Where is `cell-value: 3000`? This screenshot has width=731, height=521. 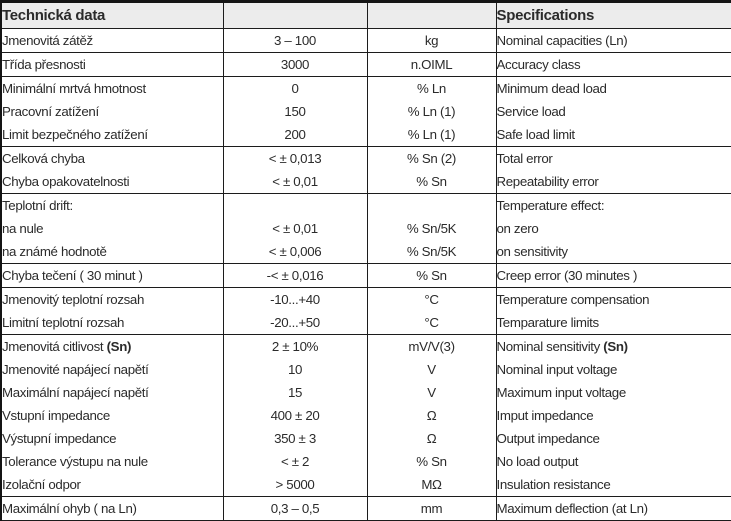 cell-value: 3000 is located at coordinates (294, 64).